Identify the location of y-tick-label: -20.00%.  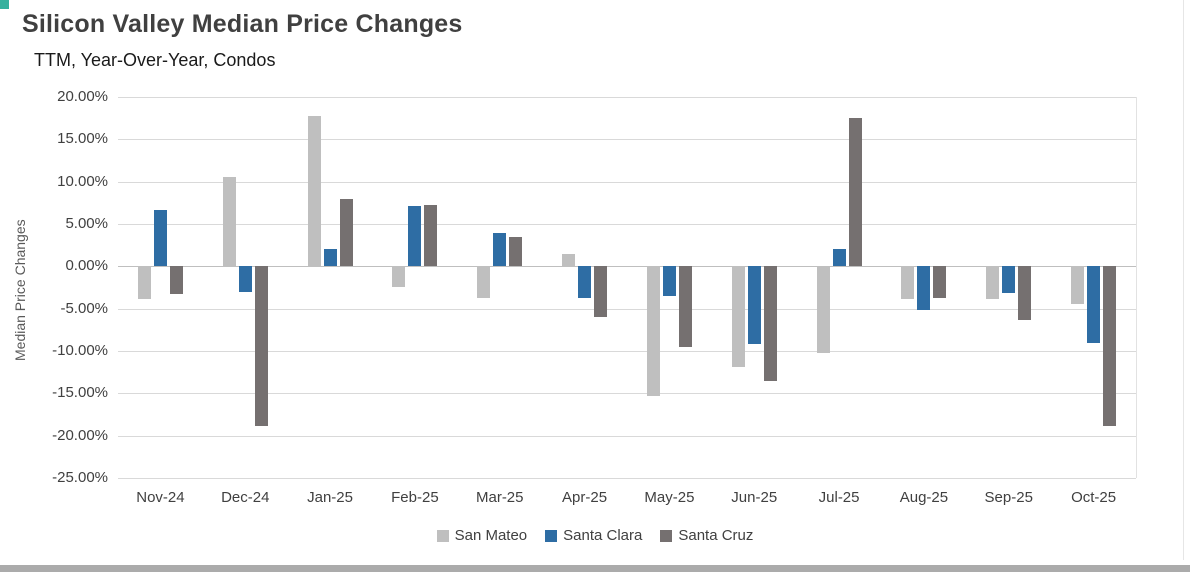
(80, 435).